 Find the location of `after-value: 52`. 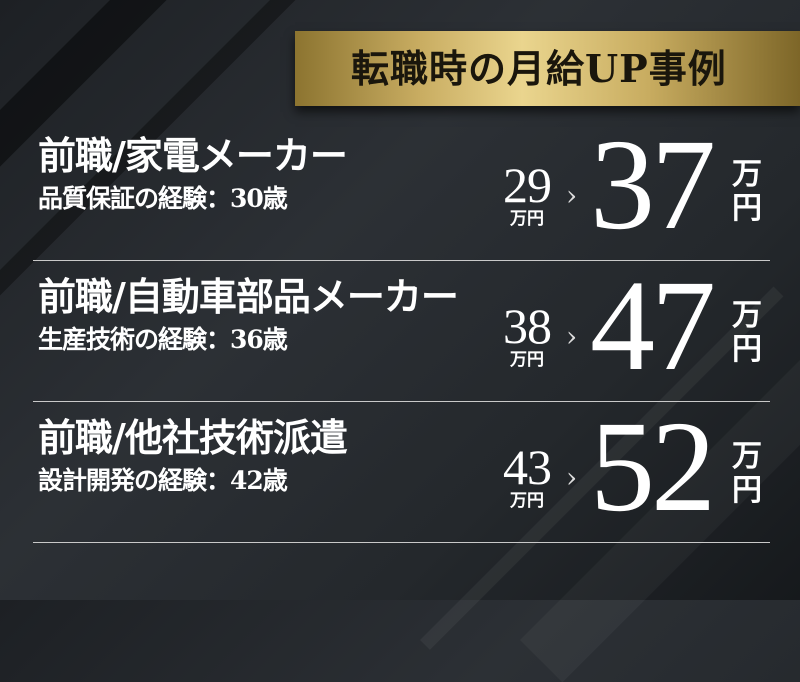

after-value: 52 is located at coordinates (653, 467).